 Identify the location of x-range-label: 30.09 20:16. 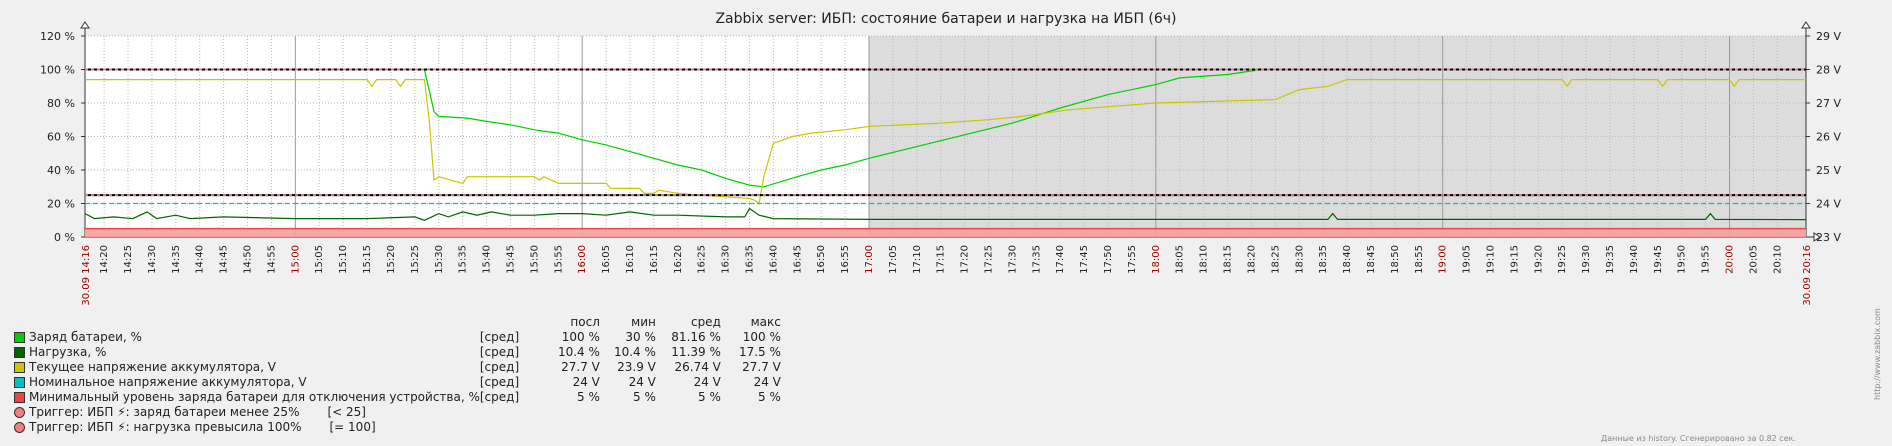
(1807, 275).